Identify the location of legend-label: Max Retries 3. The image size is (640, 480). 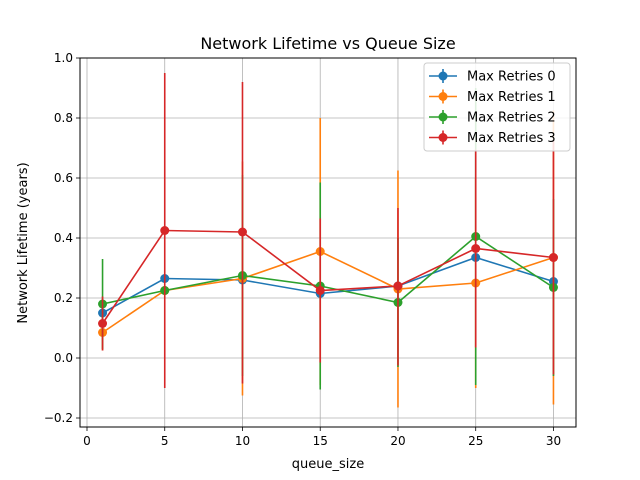
(511, 138).